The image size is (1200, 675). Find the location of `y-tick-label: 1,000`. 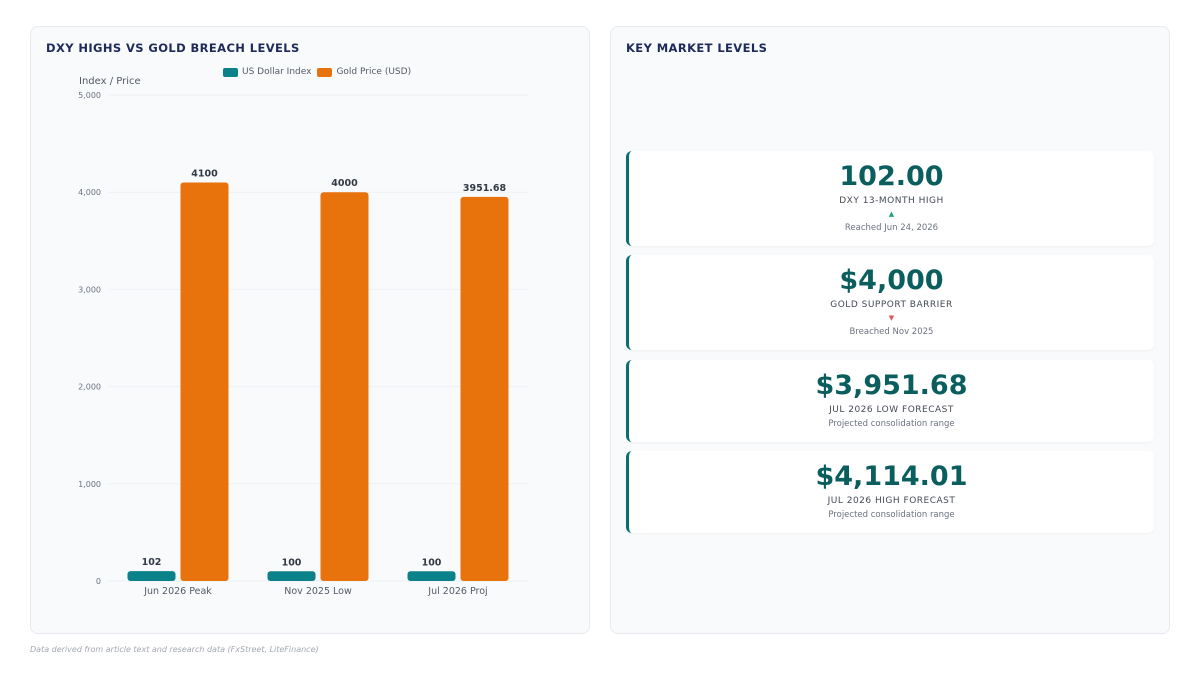

y-tick-label: 1,000 is located at coordinates (89, 484).